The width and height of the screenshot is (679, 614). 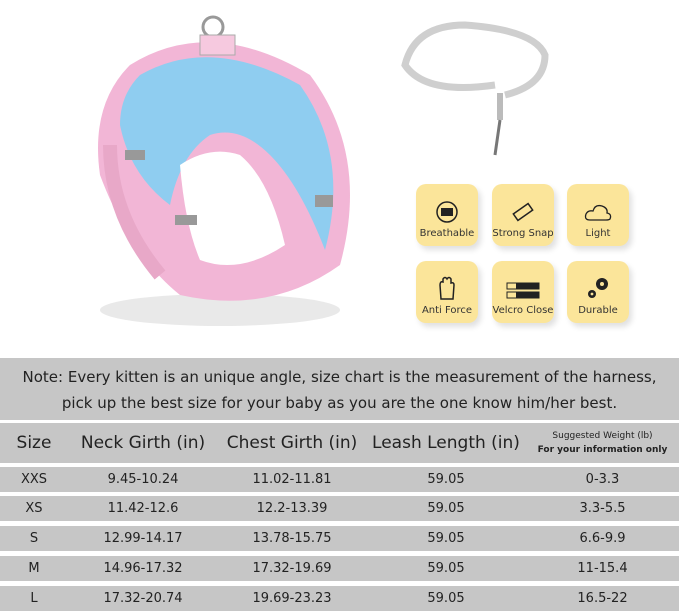 I want to click on table-cell: 0-3.3, so click(x=602, y=479).